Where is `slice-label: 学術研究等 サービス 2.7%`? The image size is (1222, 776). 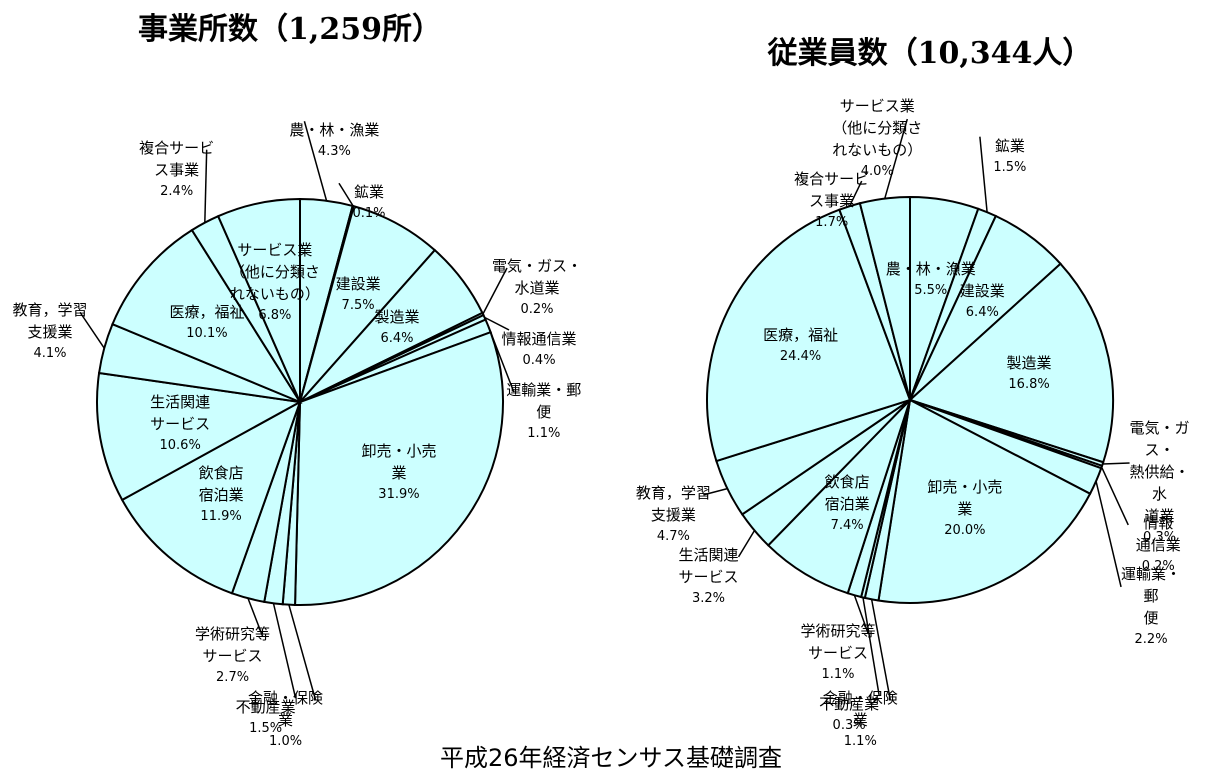
slice-label: 学術研究等 サービス 2.7% is located at coordinates (232, 656).